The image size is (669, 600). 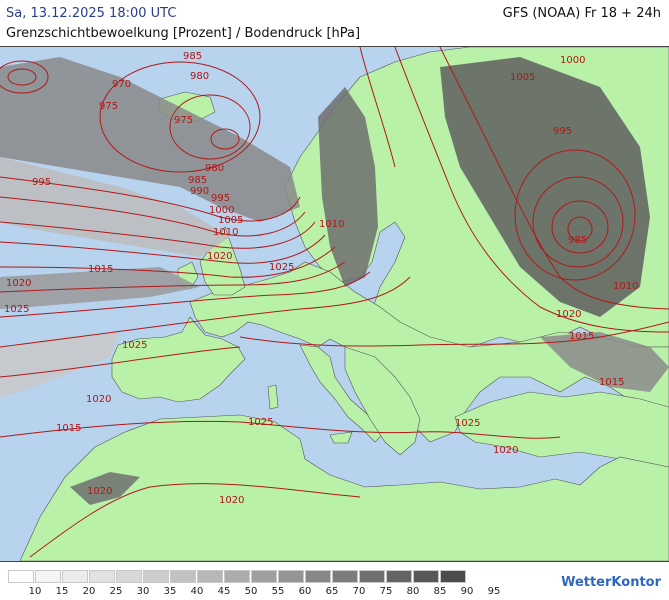 What do you see at coordinates (150, 139) in the screenshot?
I see `cloud-north-atlantic` at bounding box center [150, 139].